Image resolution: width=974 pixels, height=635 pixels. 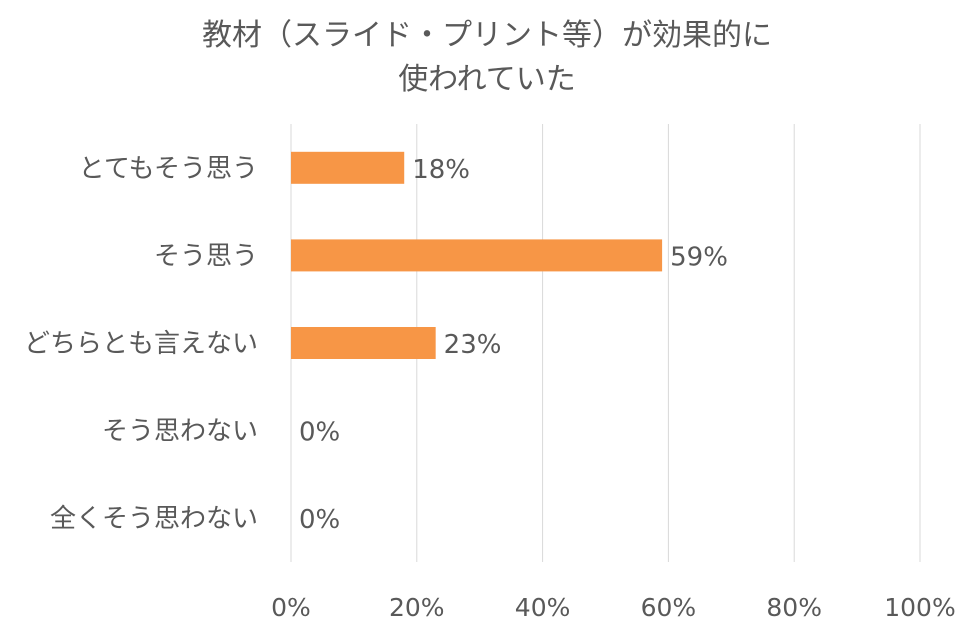 What do you see at coordinates (794, 607) in the screenshot?
I see `x-tick-label-80: 80%` at bounding box center [794, 607].